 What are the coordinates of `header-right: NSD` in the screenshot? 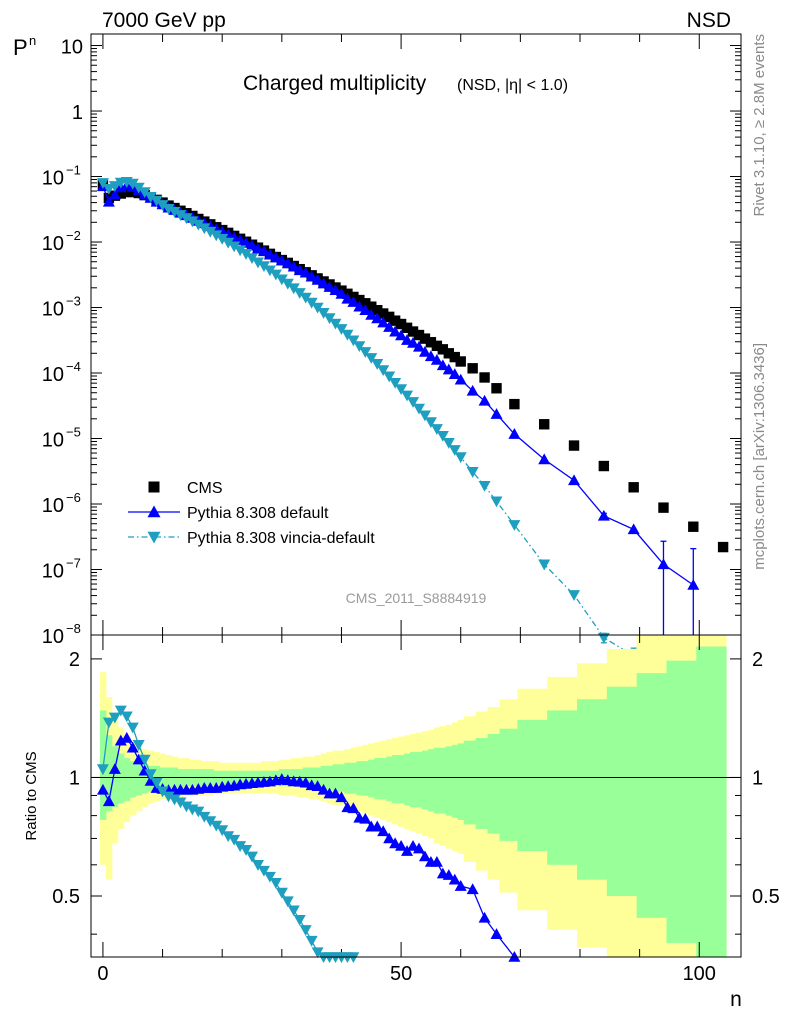 It's located at (709, 20).